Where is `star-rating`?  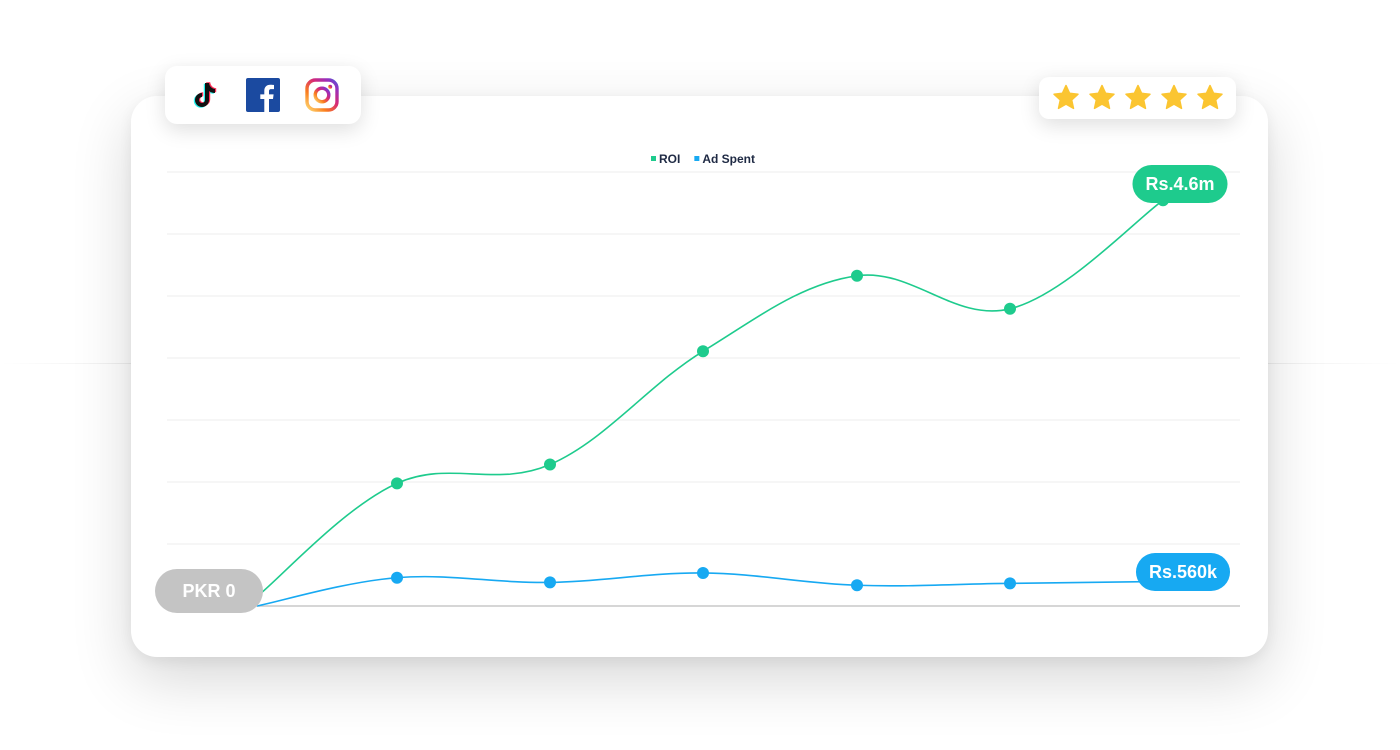
star-rating is located at coordinates (1137, 98).